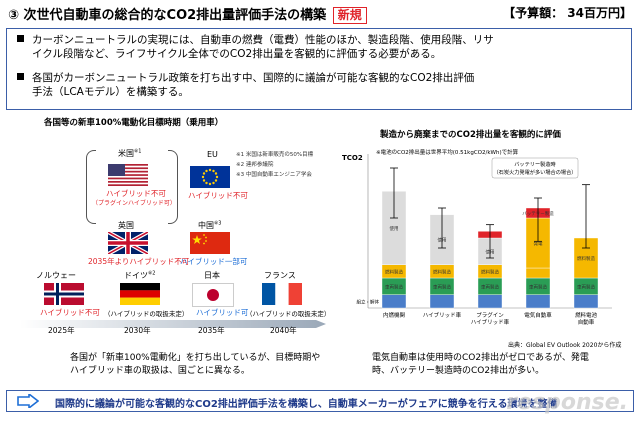  What do you see at coordinates (538, 213) in the screenshot?
I see `segment-label: バッテリー製造` at bounding box center [538, 213].